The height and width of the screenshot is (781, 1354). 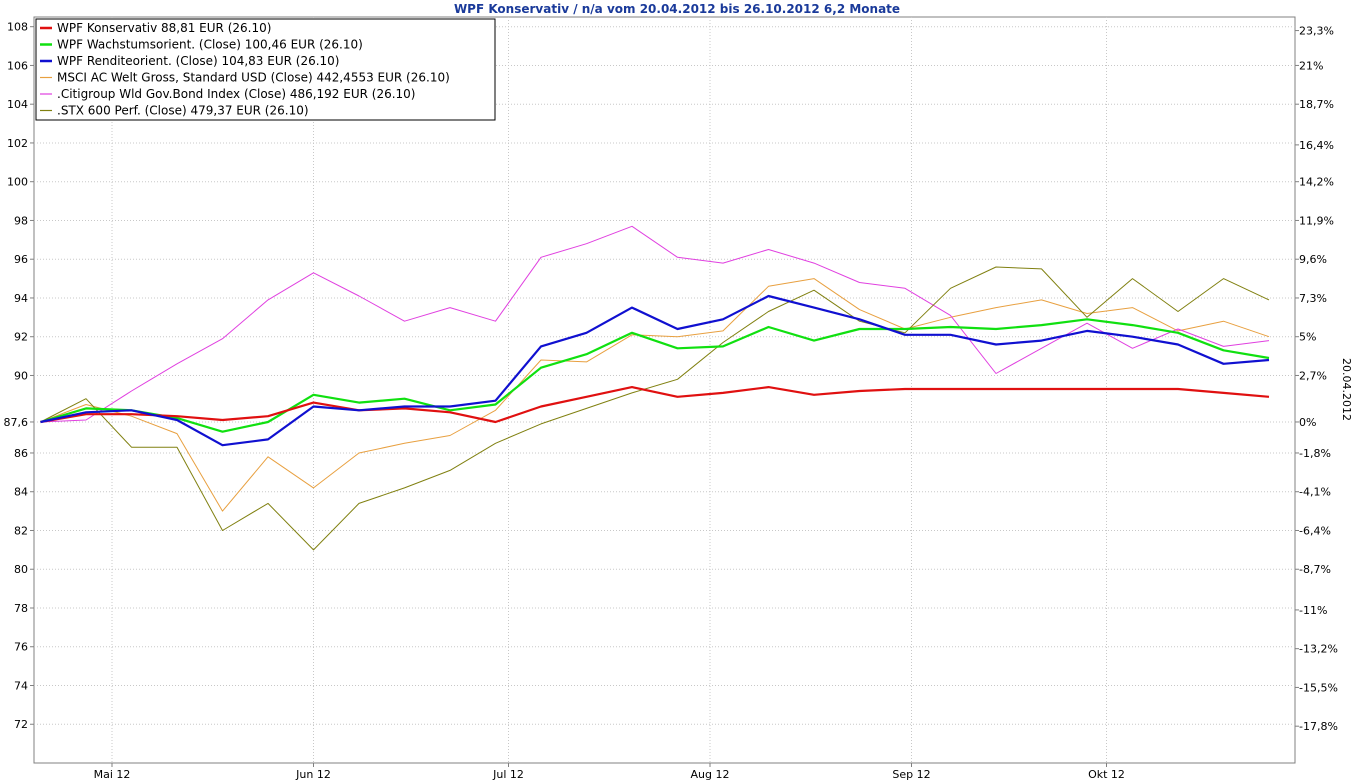 I want to click on y-tick-label: 96, so click(x=21, y=259).